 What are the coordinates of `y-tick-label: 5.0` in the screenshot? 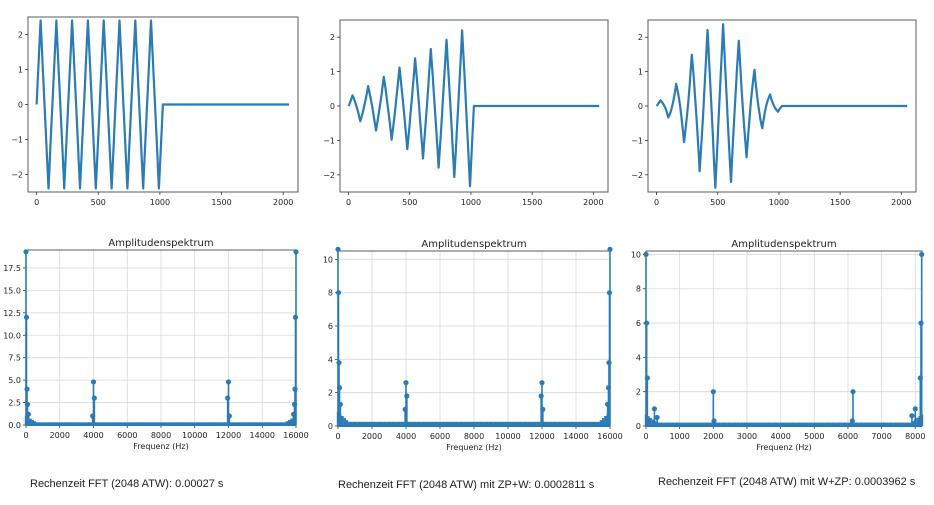 It's located at (14, 380).